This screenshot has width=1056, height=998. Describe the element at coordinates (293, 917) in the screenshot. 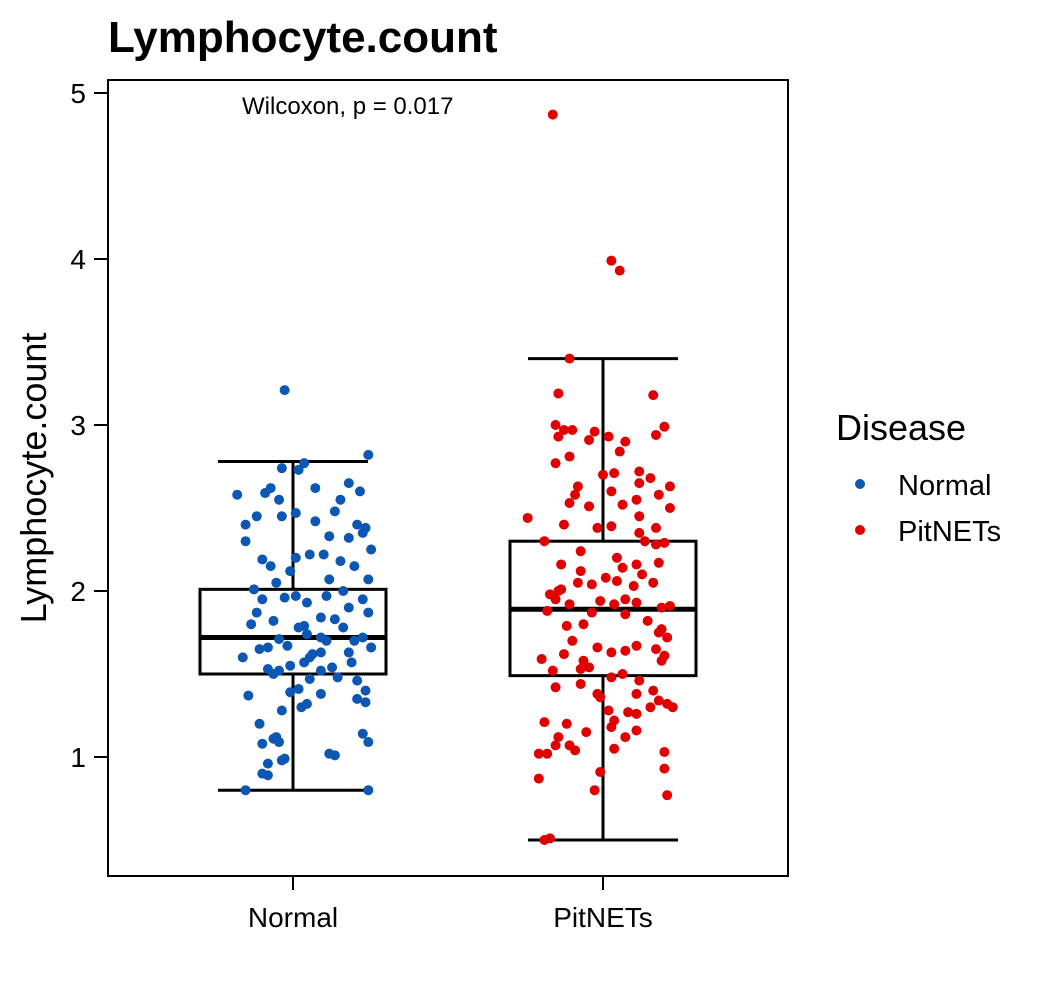

I see `x-tick-label-normal: Normal` at that location.